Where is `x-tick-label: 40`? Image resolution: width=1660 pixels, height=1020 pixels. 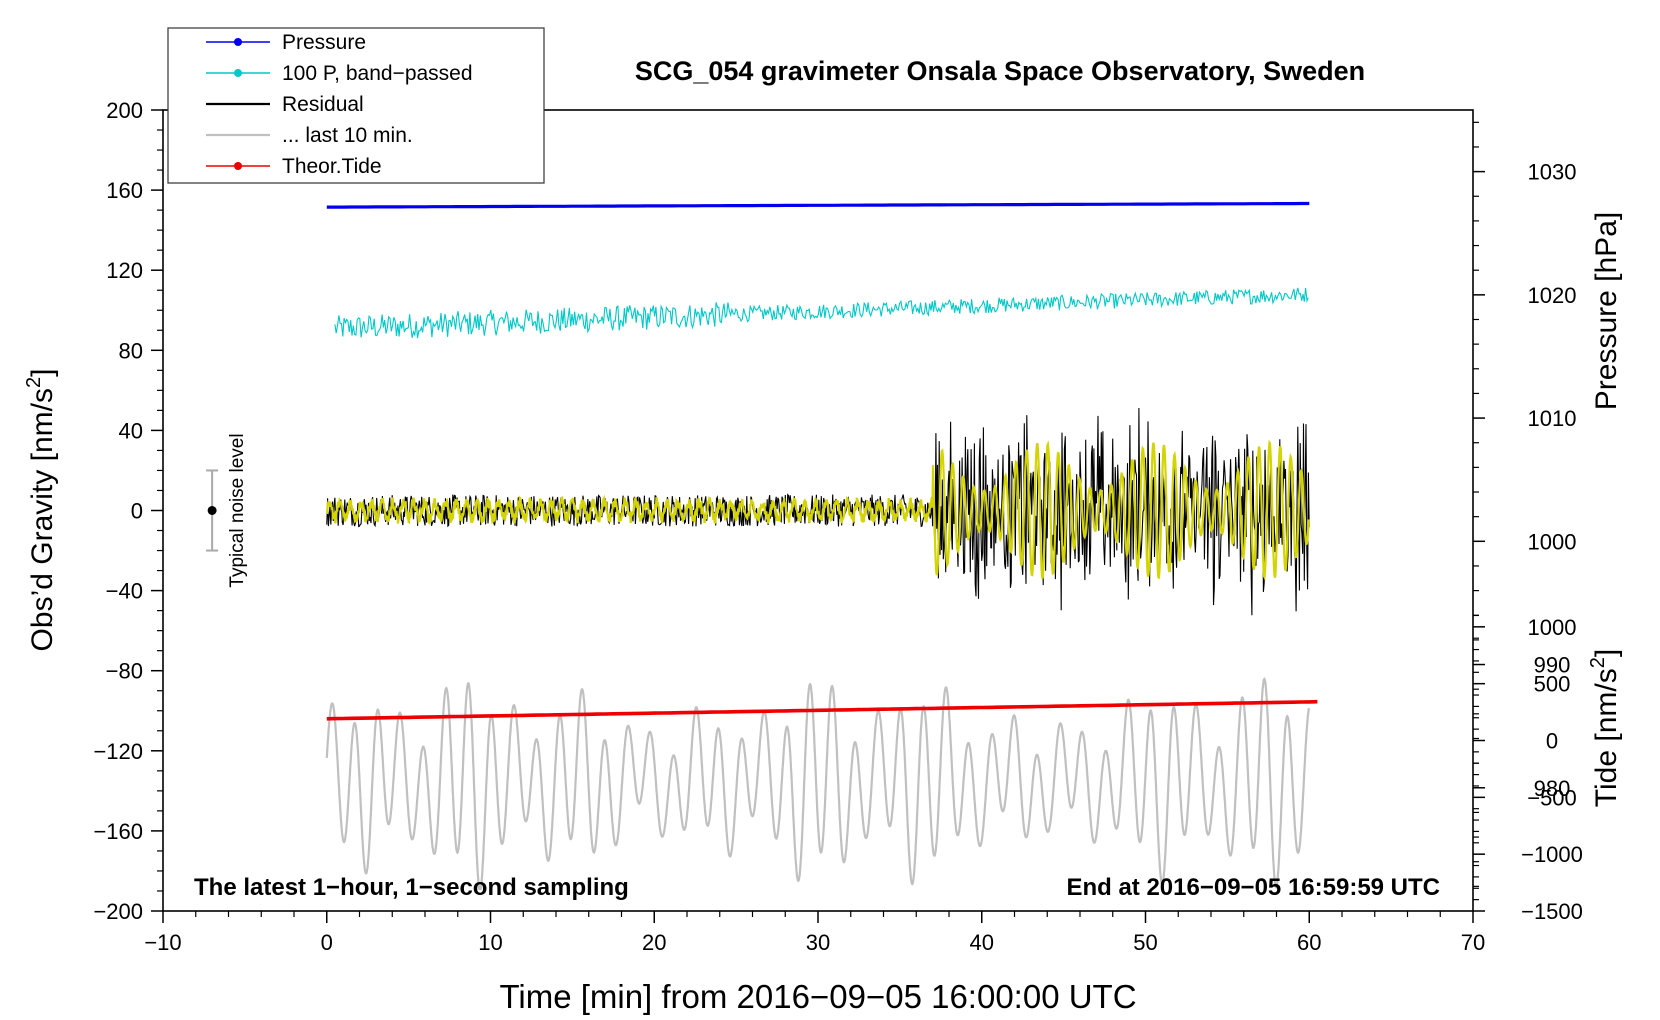 x-tick-label: 40 is located at coordinates (982, 942).